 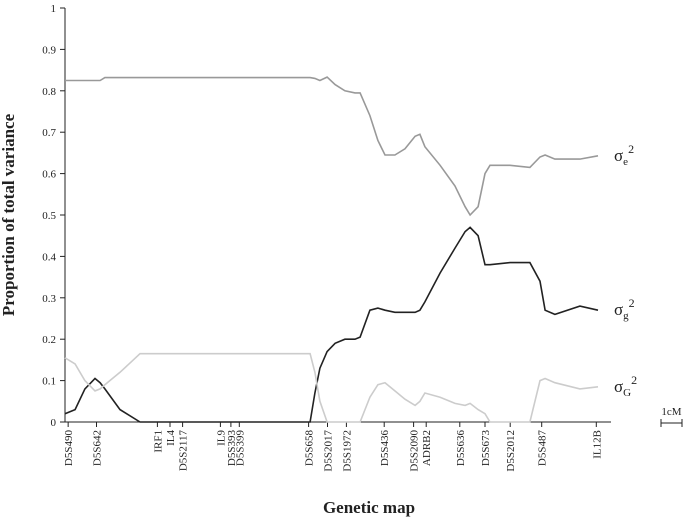 I want to click on marker-label: IL9, so click(x=221, y=438).